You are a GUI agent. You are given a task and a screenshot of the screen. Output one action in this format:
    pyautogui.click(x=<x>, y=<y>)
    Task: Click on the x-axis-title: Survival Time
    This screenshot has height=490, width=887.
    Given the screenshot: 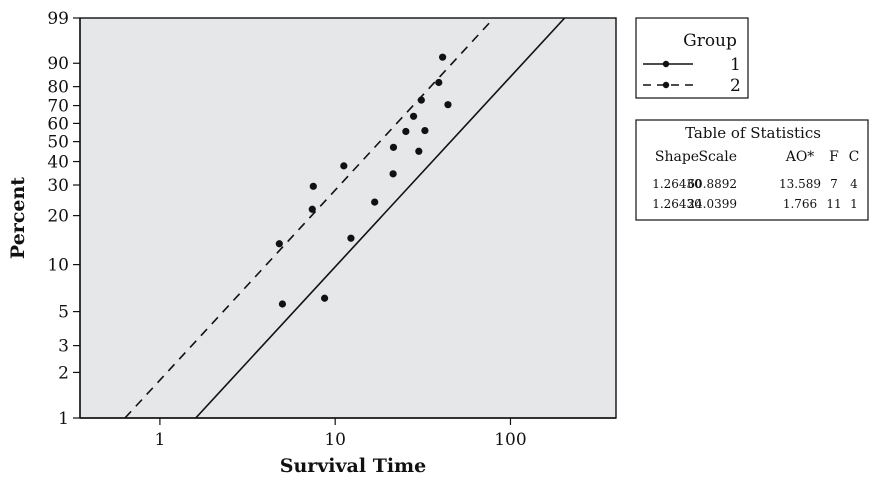 What is the action you would take?
    pyautogui.click(x=353, y=466)
    